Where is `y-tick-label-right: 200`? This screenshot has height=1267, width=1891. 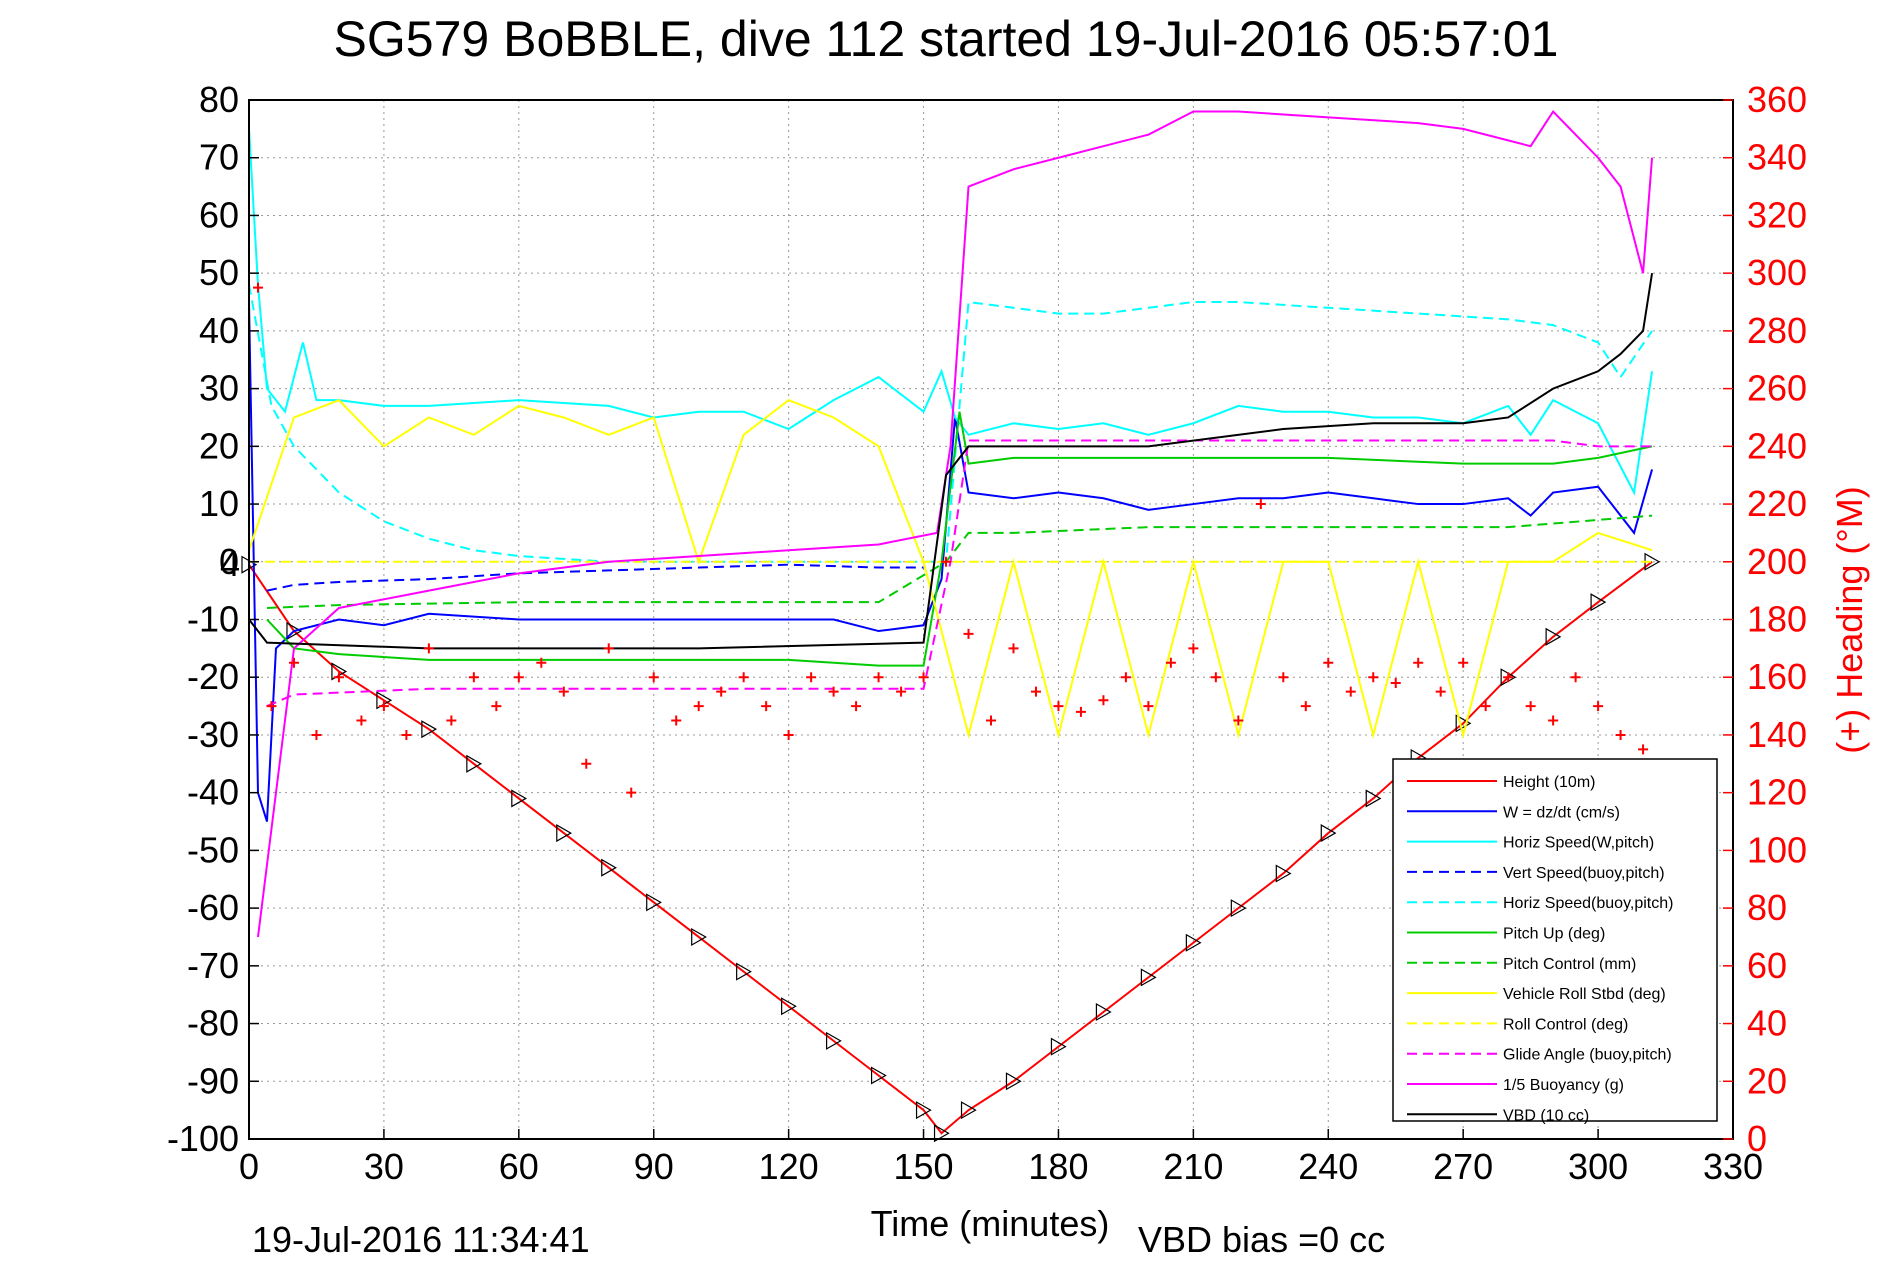 y-tick-label-right: 200 is located at coordinates (1777, 561).